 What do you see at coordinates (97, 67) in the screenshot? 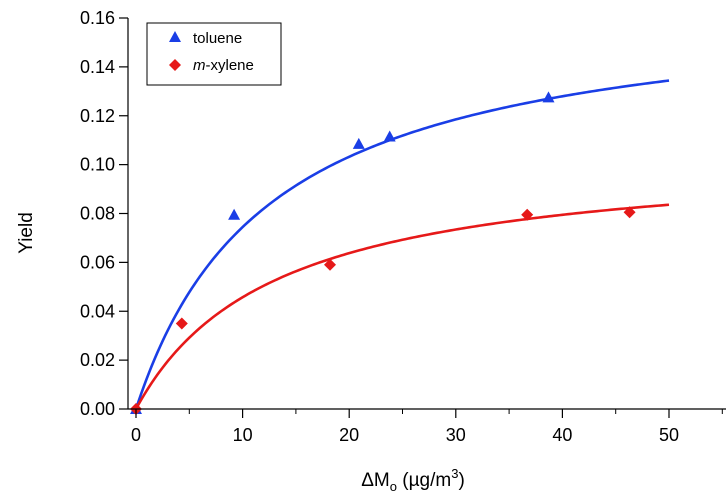
I see `y-tick-label-7: 0.14` at bounding box center [97, 67].